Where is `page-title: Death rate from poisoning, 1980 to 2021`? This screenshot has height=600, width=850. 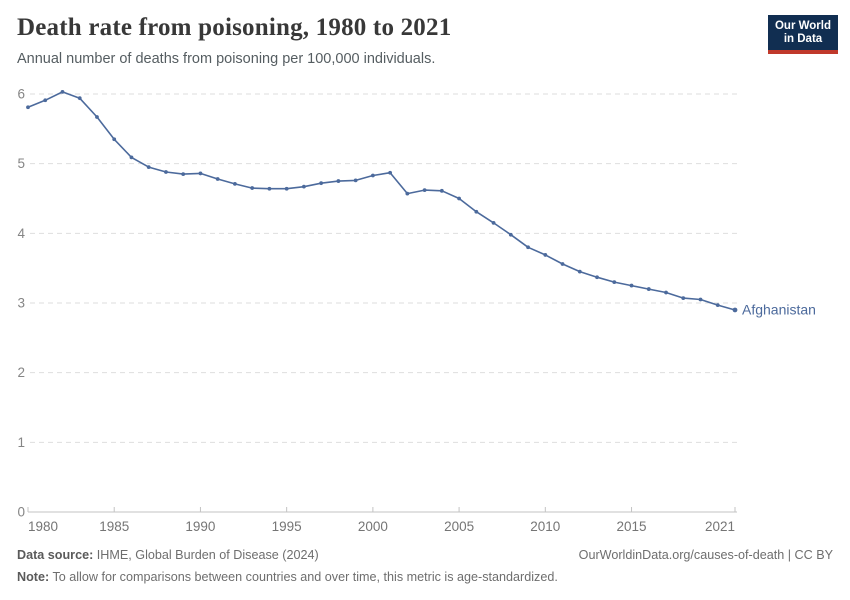
page-title: Death rate from poisoning, 1980 to 2021 is located at coordinates (234, 27).